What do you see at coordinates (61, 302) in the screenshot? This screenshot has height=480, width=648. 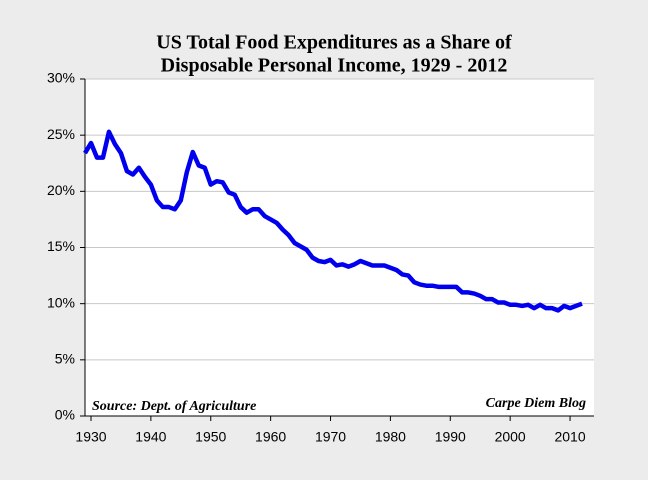 I see `y-tick-label: 10%` at bounding box center [61, 302].